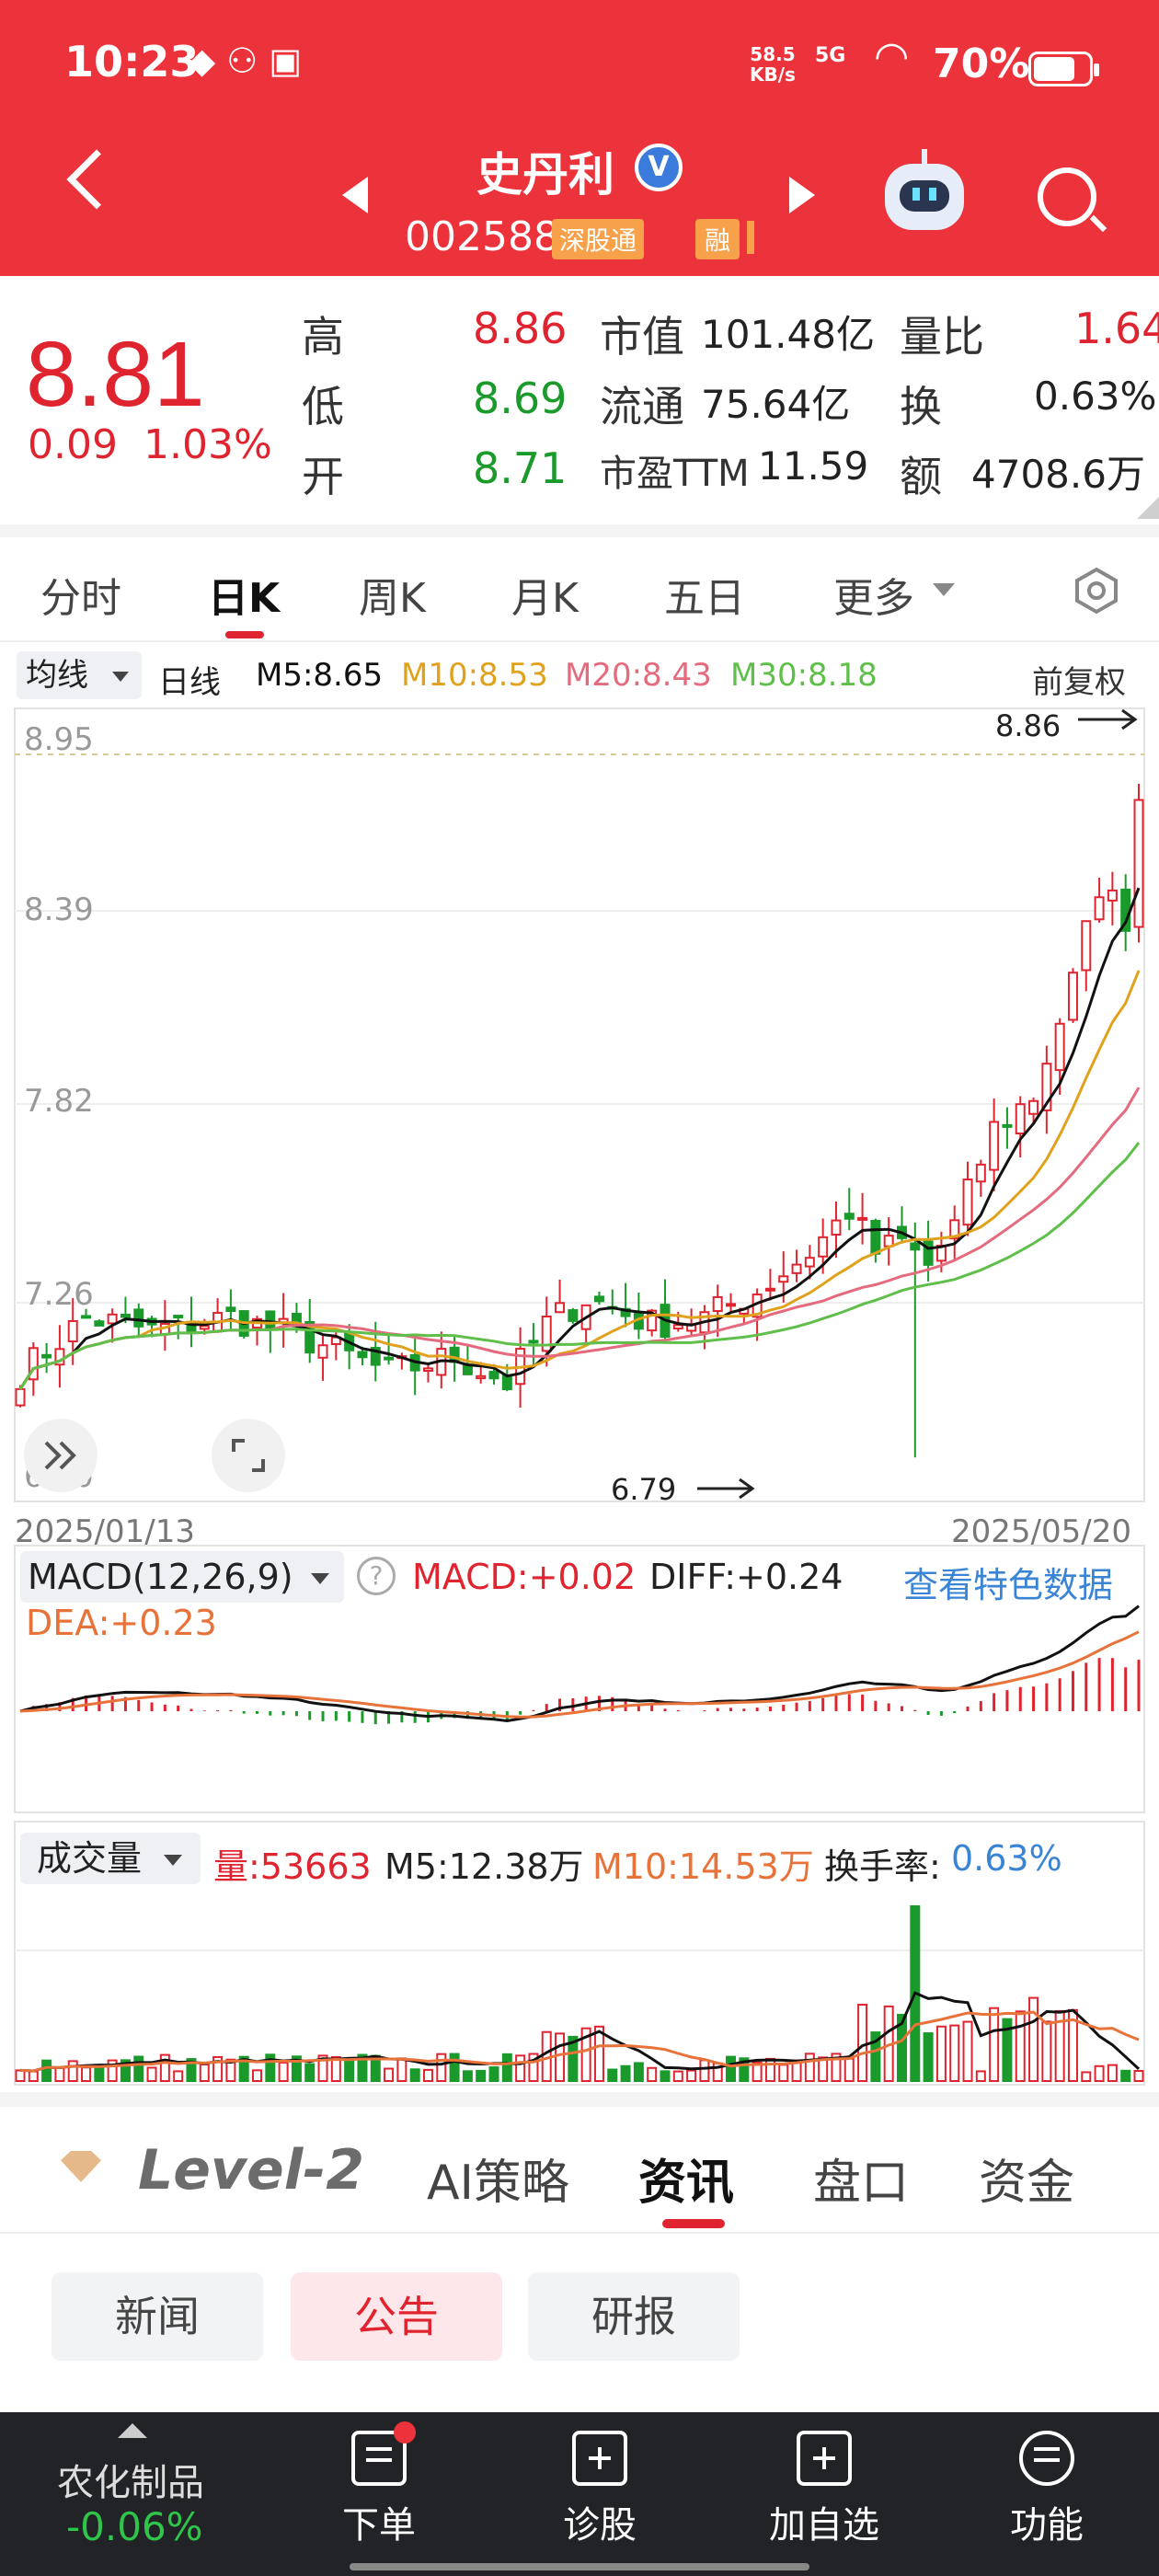 The width and height of the screenshot is (1159, 2576). What do you see at coordinates (355, 195) in the screenshot?
I see `prev-stock-icon` at bounding box center [355, 195].